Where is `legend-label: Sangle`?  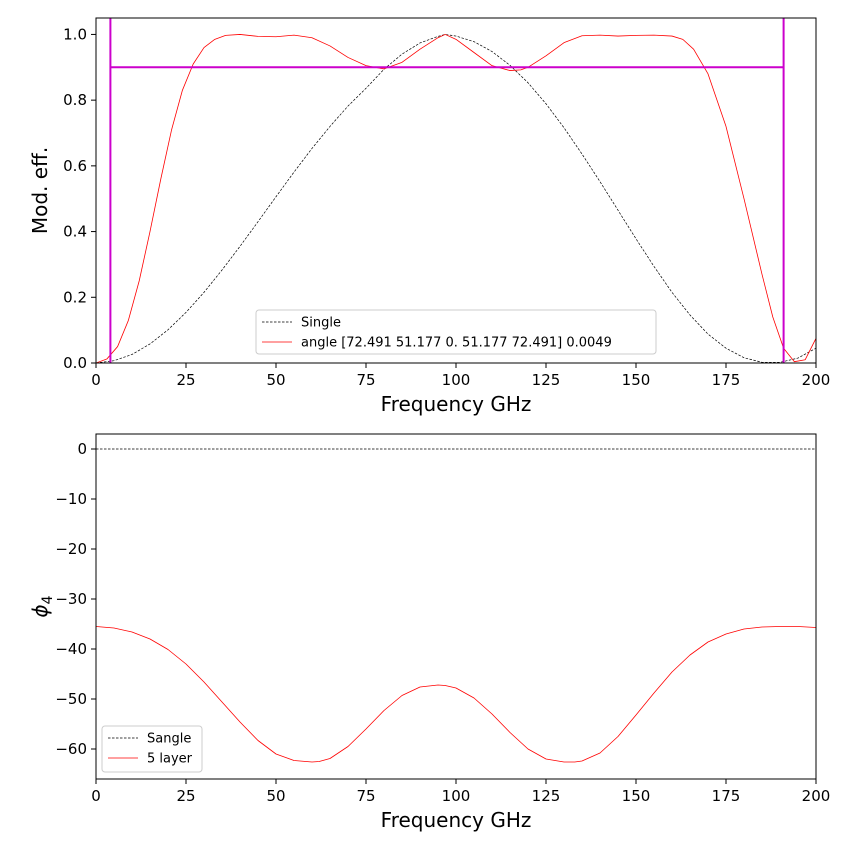
legend-label: Sangle is located at coordinates (169, 739).